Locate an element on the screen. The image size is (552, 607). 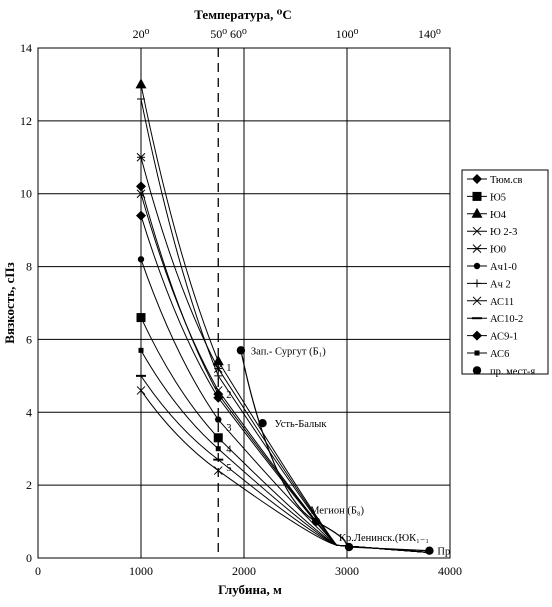
legend-label: Ю5 is located at coordinates (498, 197).